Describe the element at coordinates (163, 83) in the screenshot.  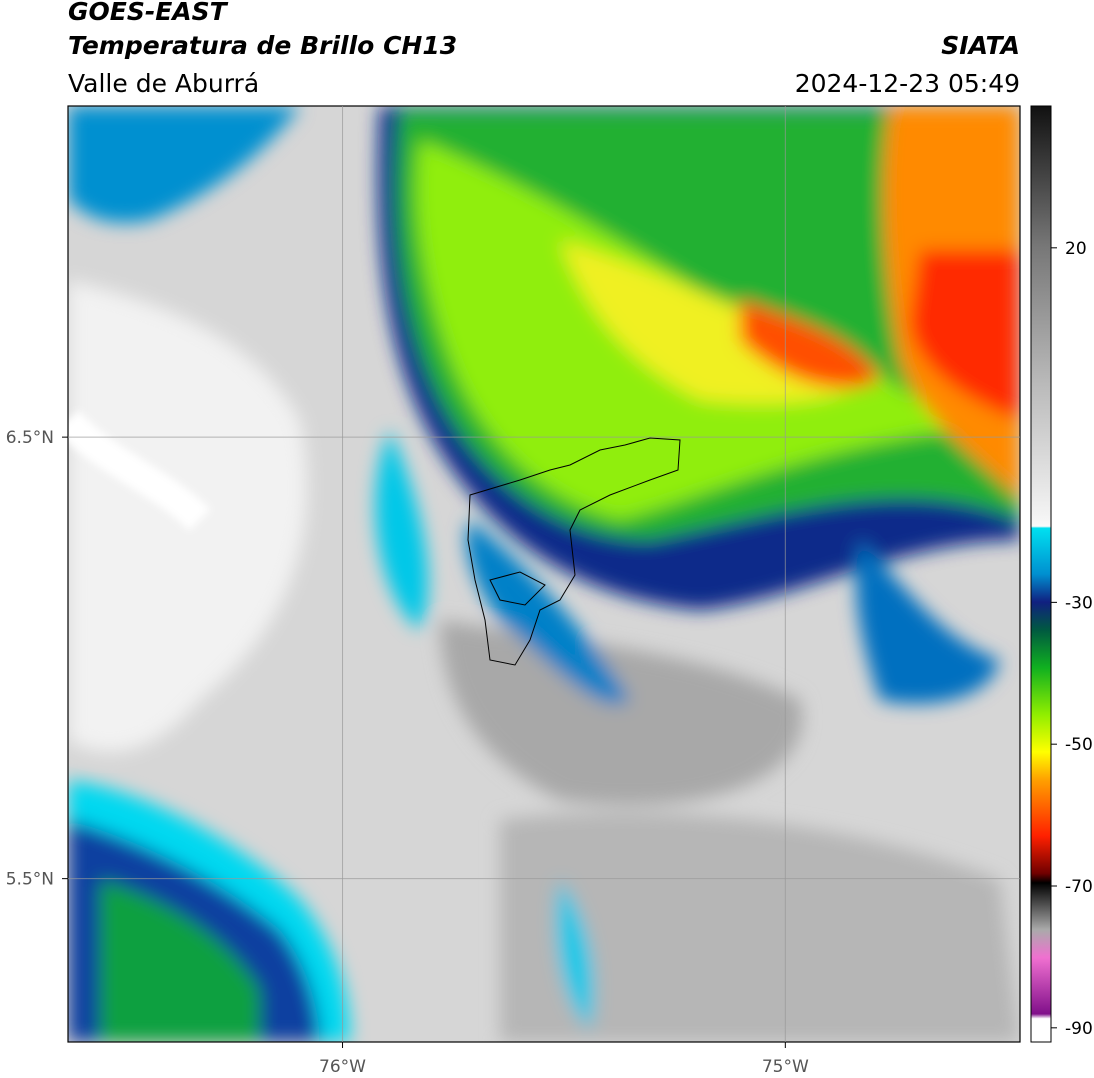
I see `region: Valle de Aburrá` at that location.